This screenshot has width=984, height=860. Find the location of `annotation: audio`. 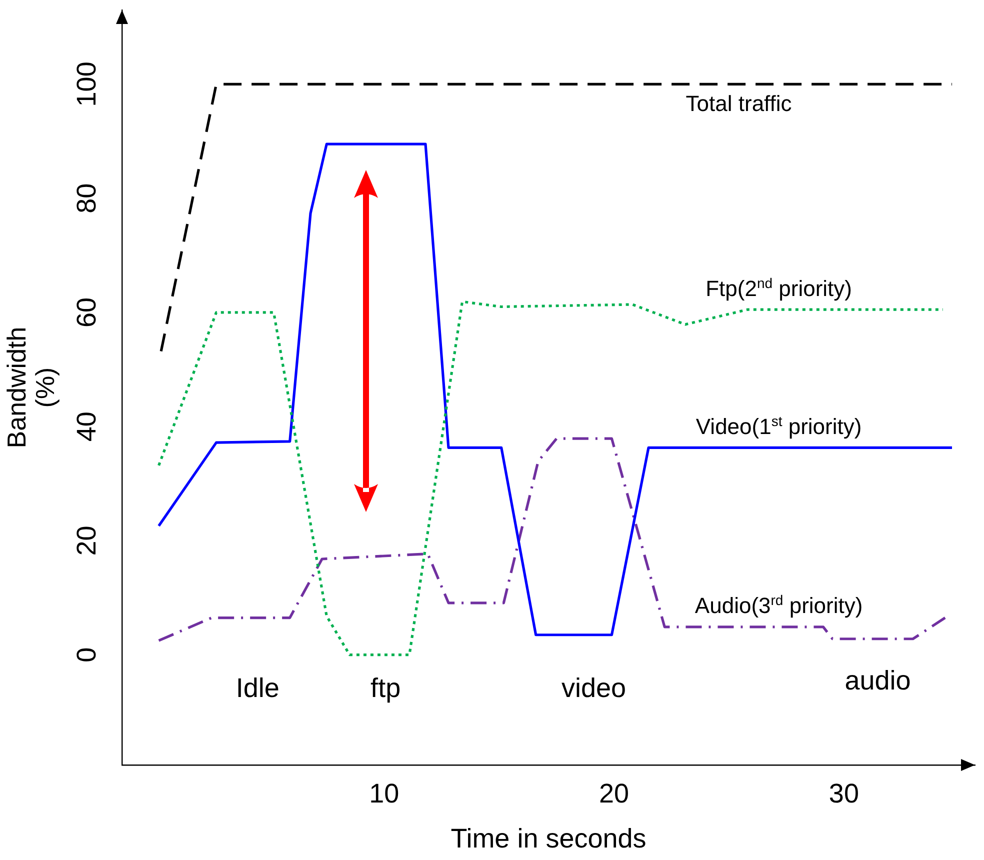

annotation: audio is located at coordinates (877, 680).